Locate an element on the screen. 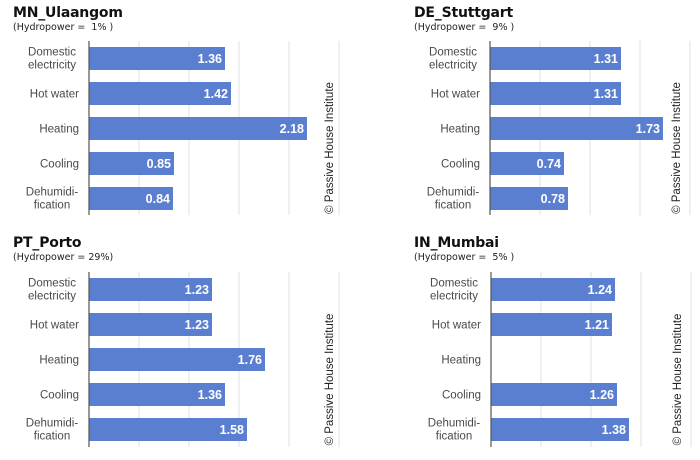 The width and height of the screenshot is (700, 460). value-label: 1.38 is located at coordinates (614, 430).